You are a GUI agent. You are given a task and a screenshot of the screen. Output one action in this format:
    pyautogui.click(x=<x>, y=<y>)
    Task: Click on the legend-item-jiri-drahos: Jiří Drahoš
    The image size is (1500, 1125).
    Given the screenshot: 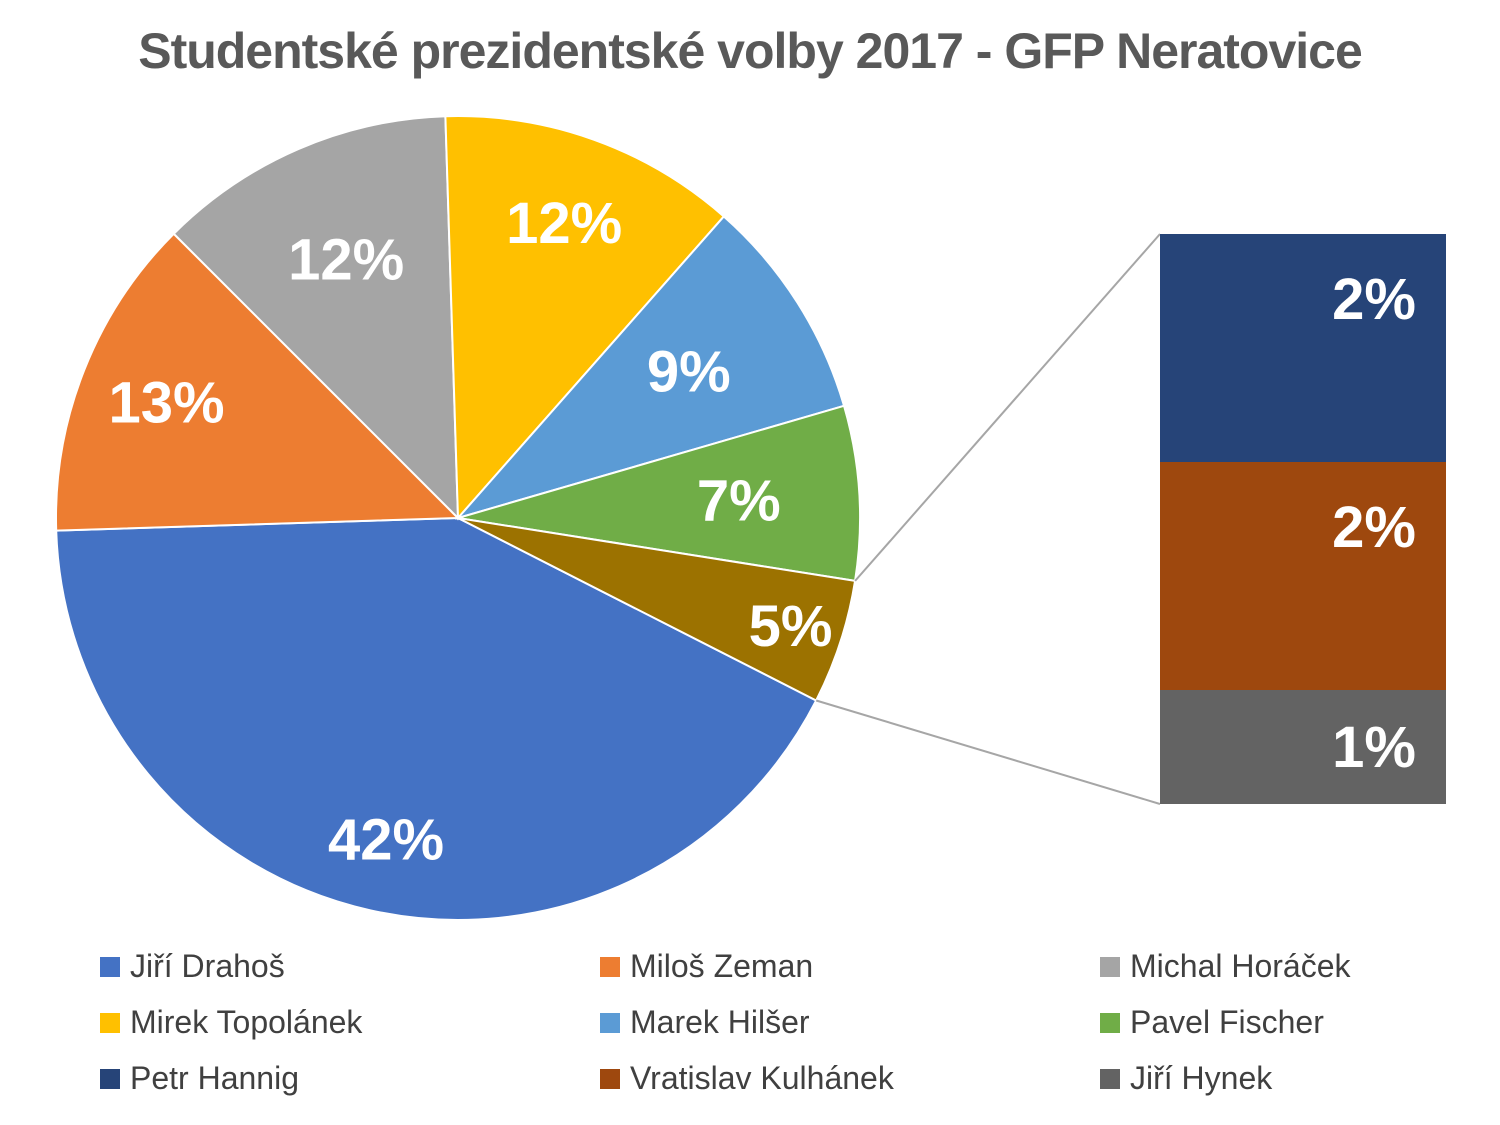 What is the action you would take?
    pyautogui.click(x=192, y=966)
    